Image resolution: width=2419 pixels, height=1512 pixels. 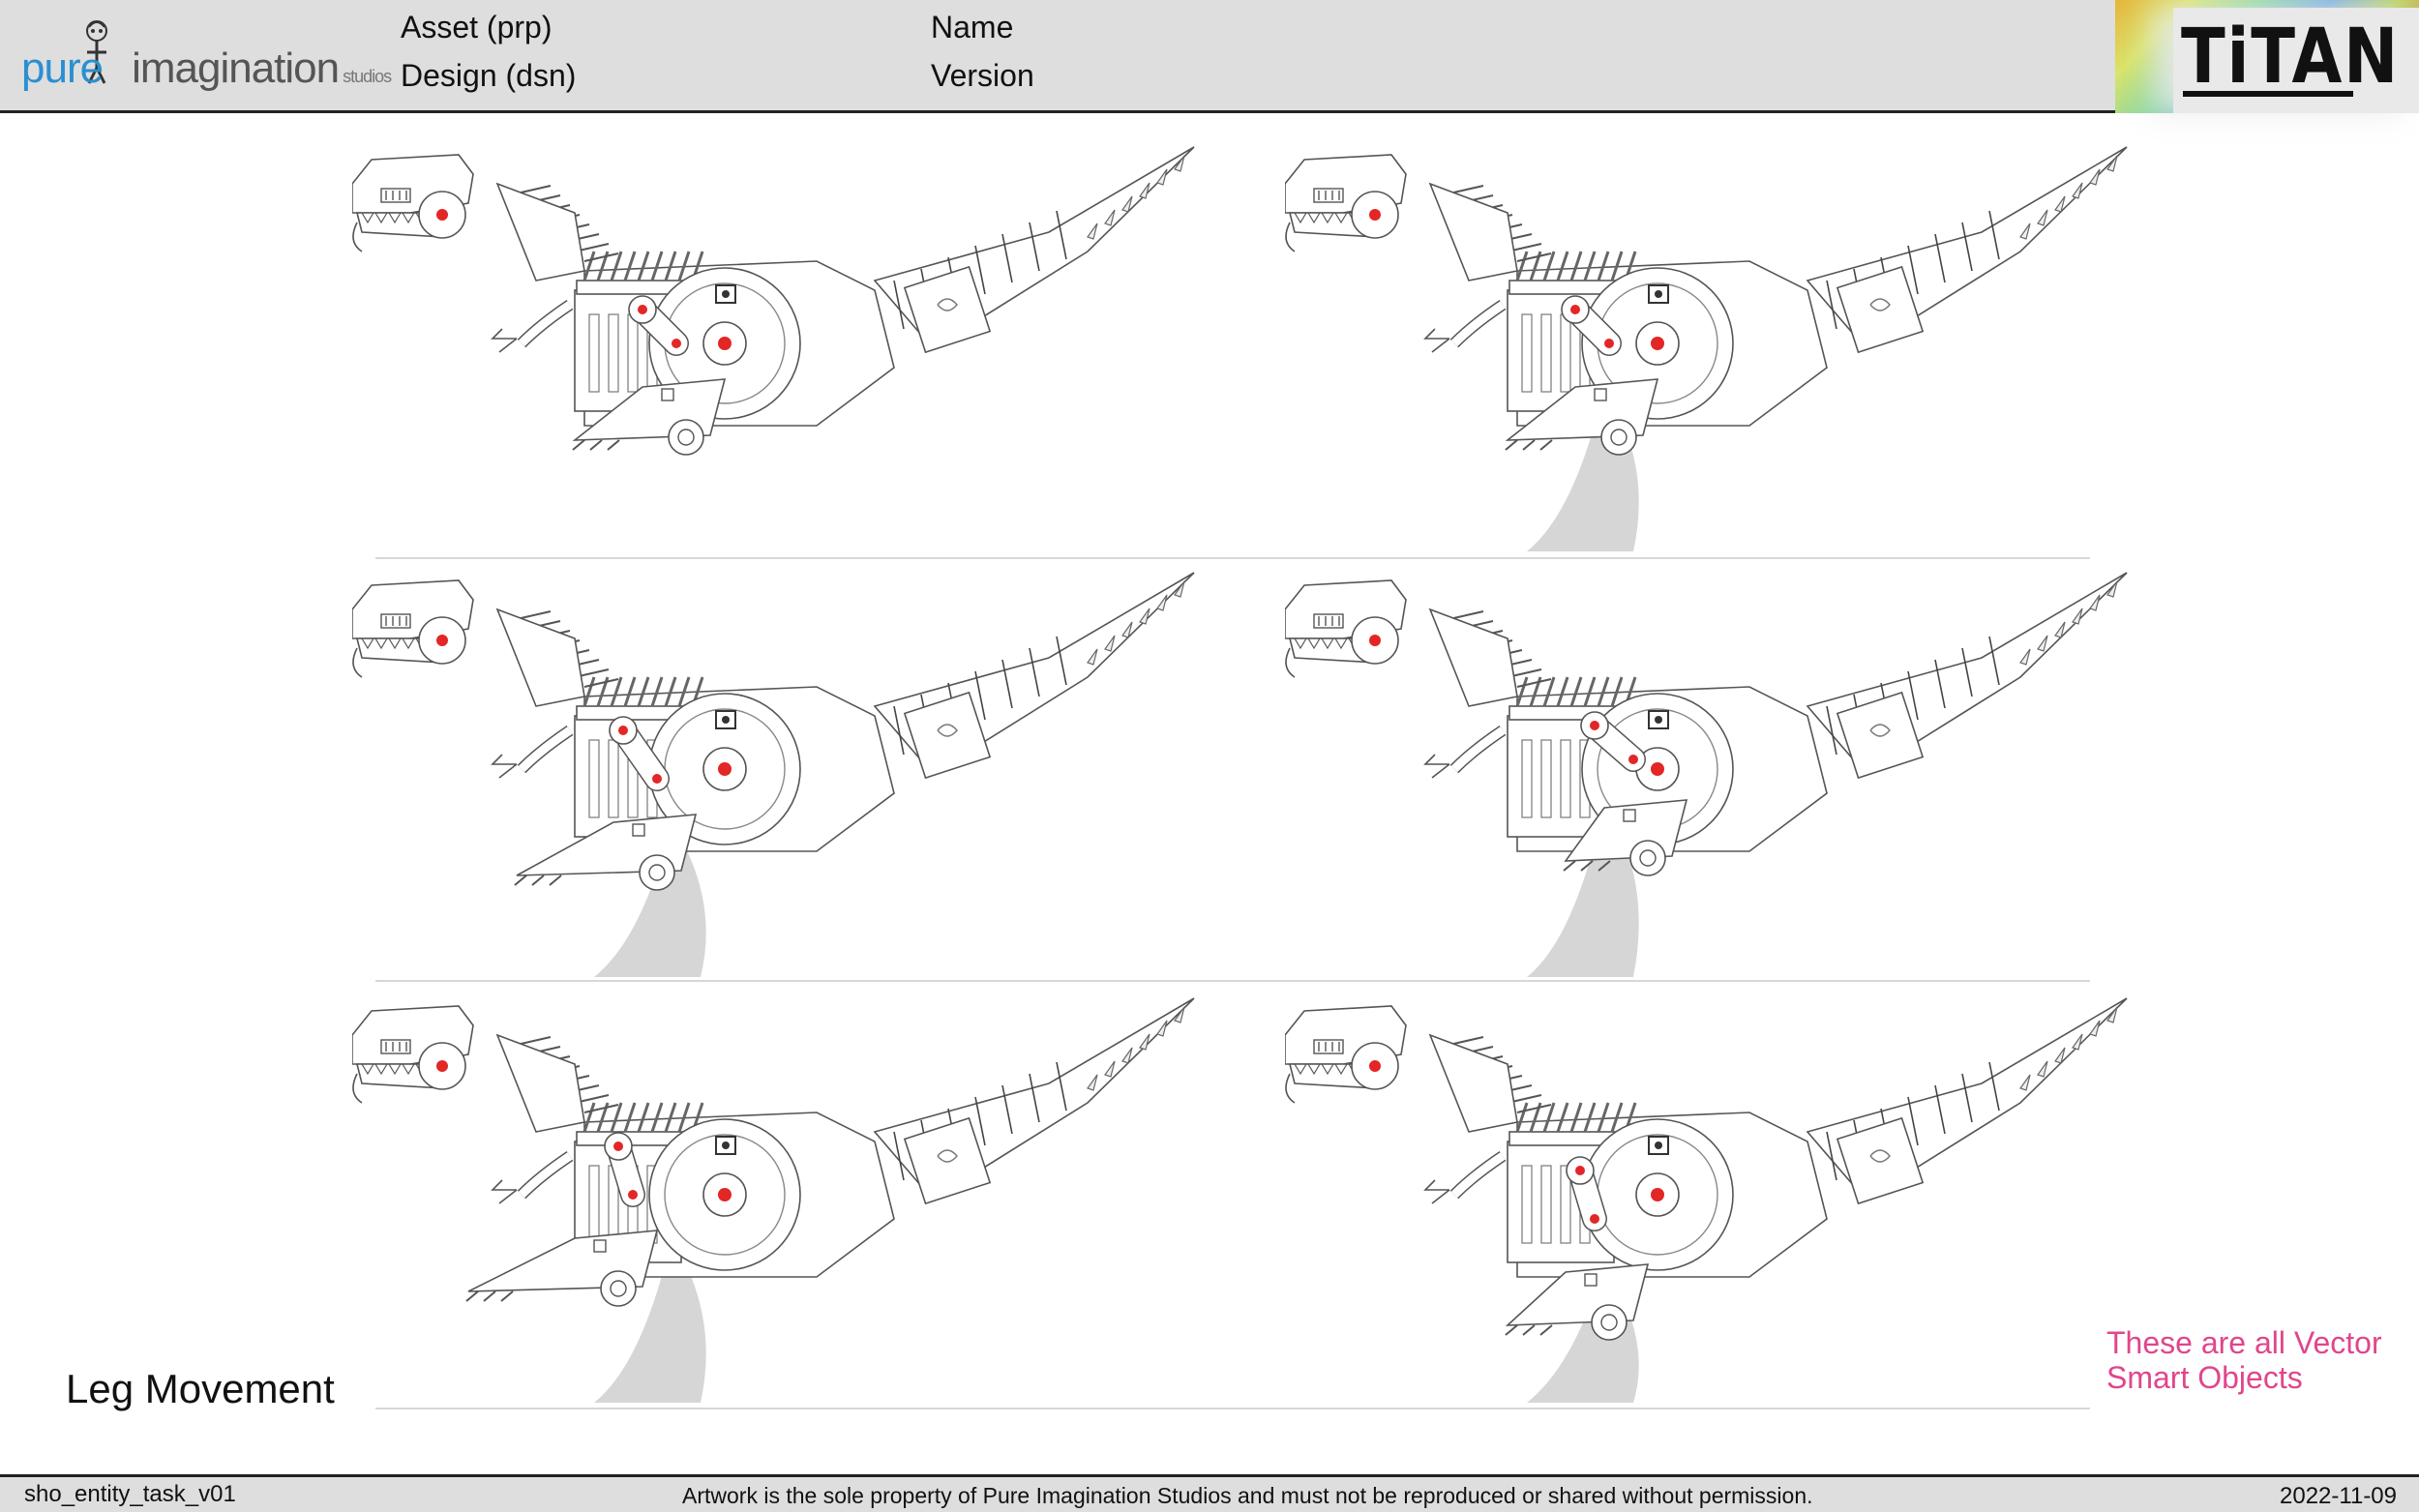 I want to click on studio-logo: pure imagination studios, so click(x=207, y=56).